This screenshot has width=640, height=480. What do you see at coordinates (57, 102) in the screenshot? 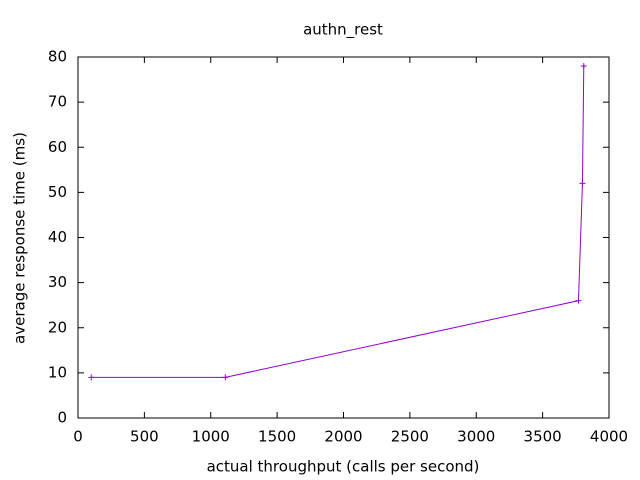
I see `y-tick-label: 70` at bounding box center [57, 102].